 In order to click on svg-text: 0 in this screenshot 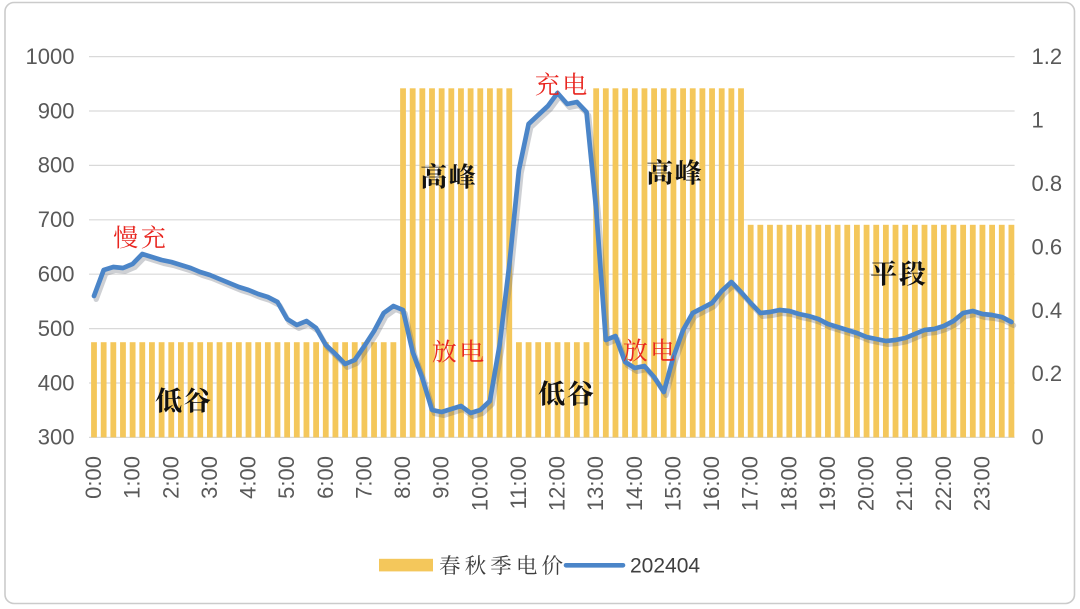, I will do `click(1038, 437)`.